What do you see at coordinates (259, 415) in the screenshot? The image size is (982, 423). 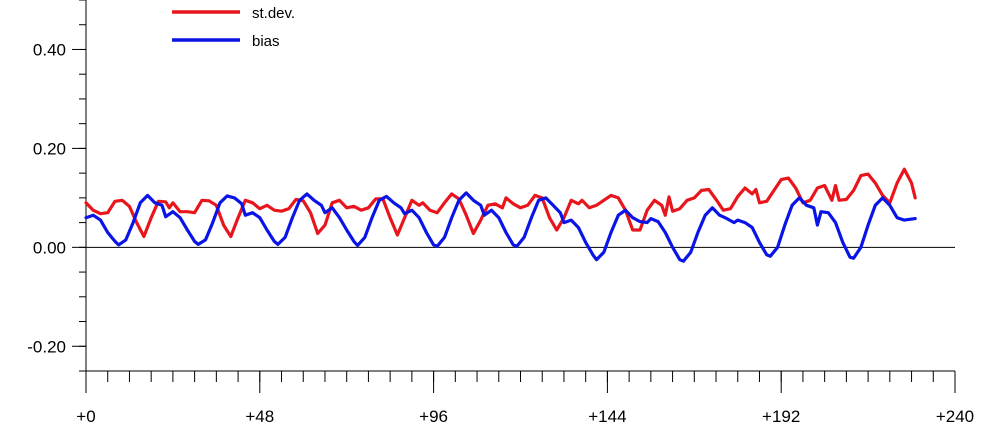 I see `x-tick-label: +48` at bounding box center [259, 415].